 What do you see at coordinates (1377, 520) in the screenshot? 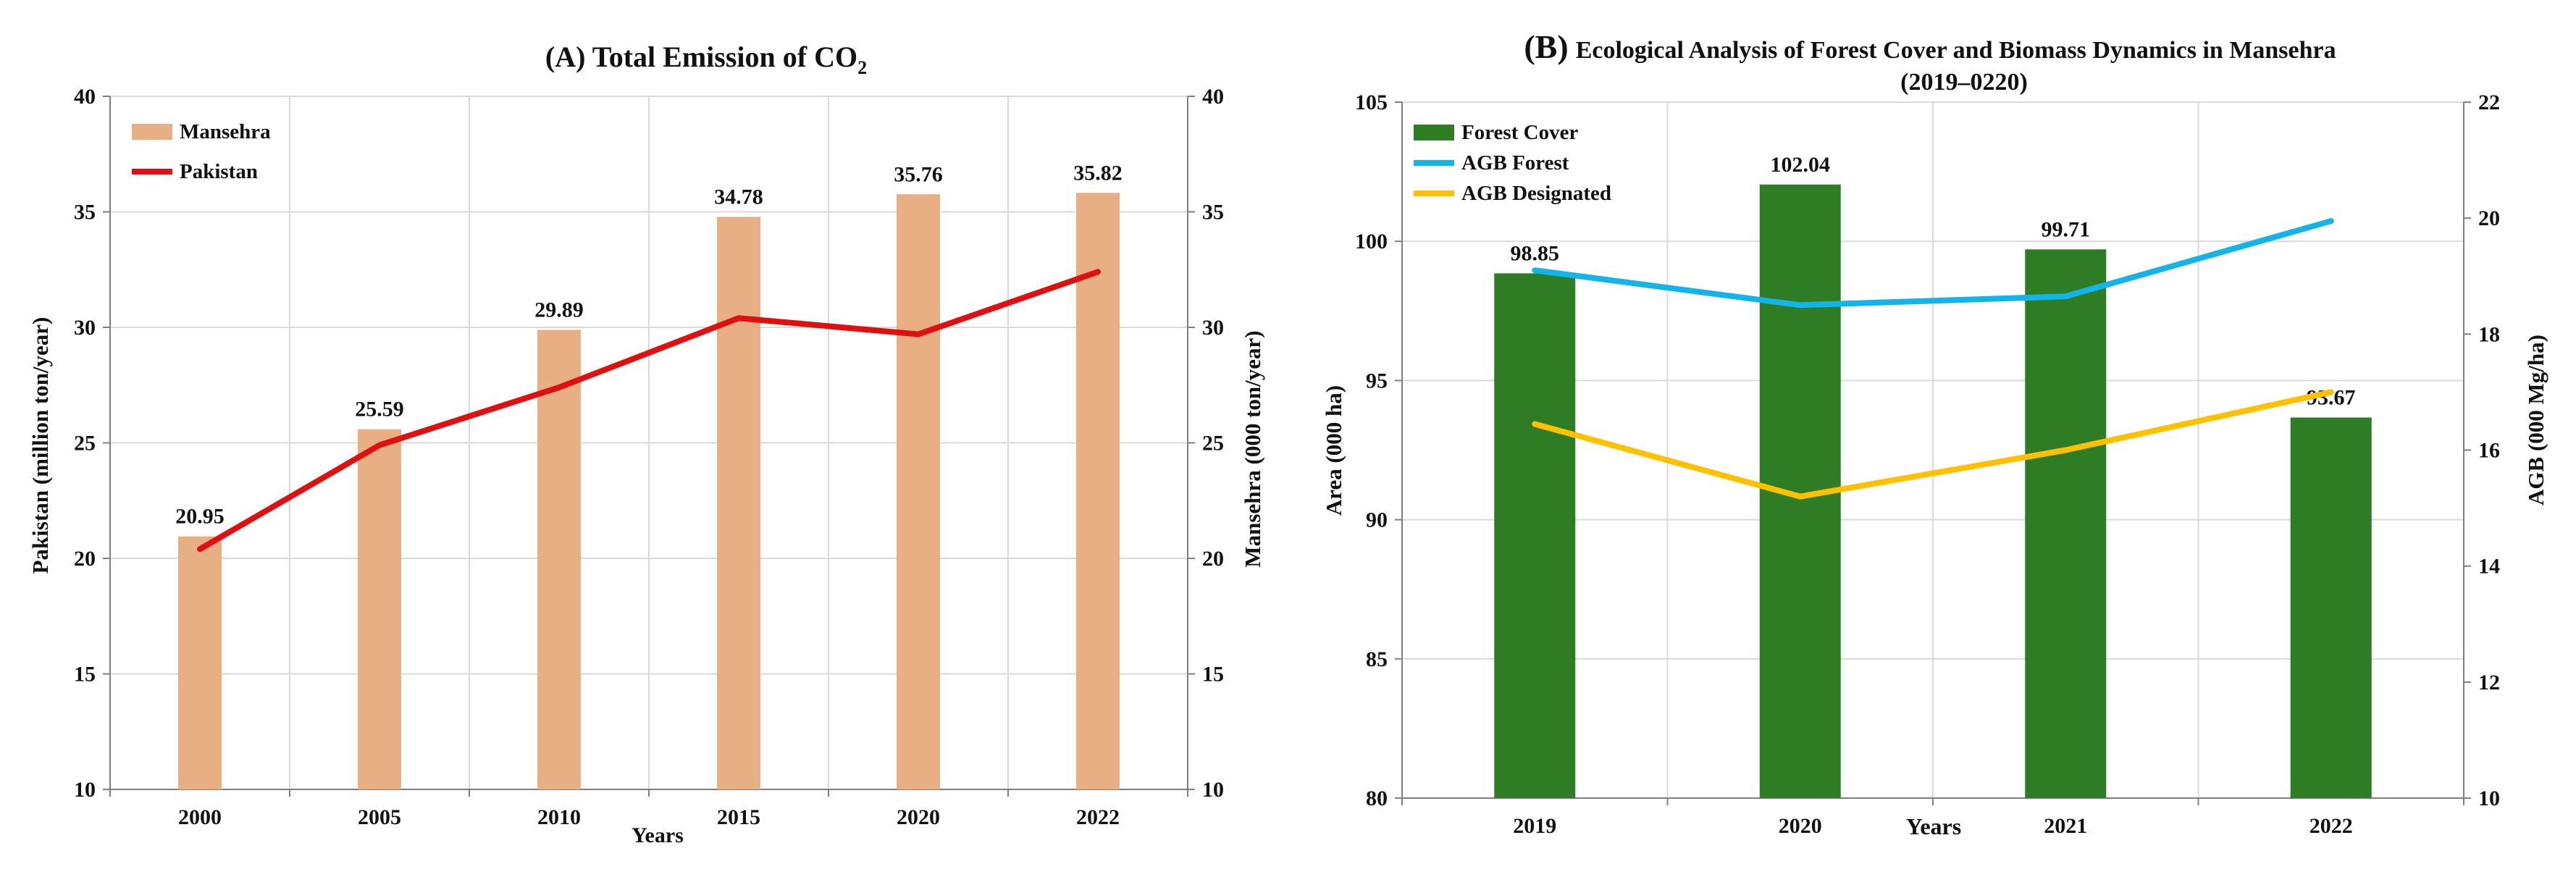
I see `chart-b-ytick-left: 90` at bounding box center [1377, 520].